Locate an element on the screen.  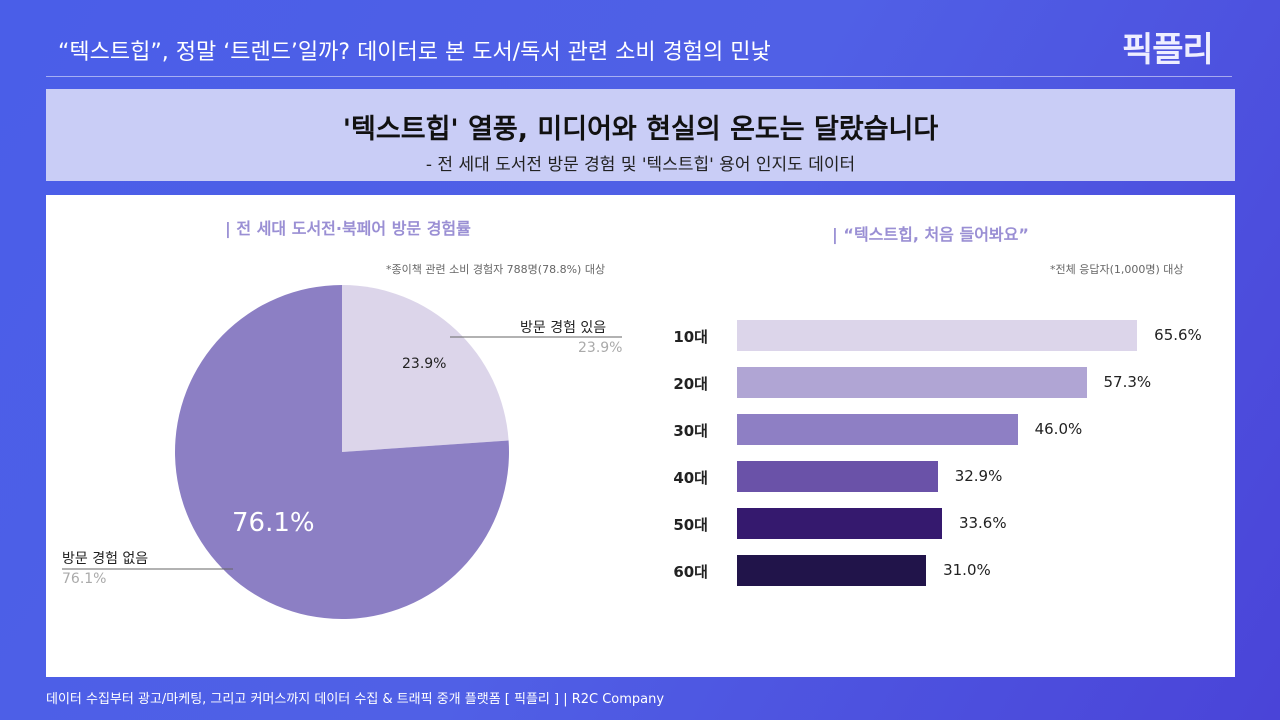
divider is located at coordinates (639, 76).